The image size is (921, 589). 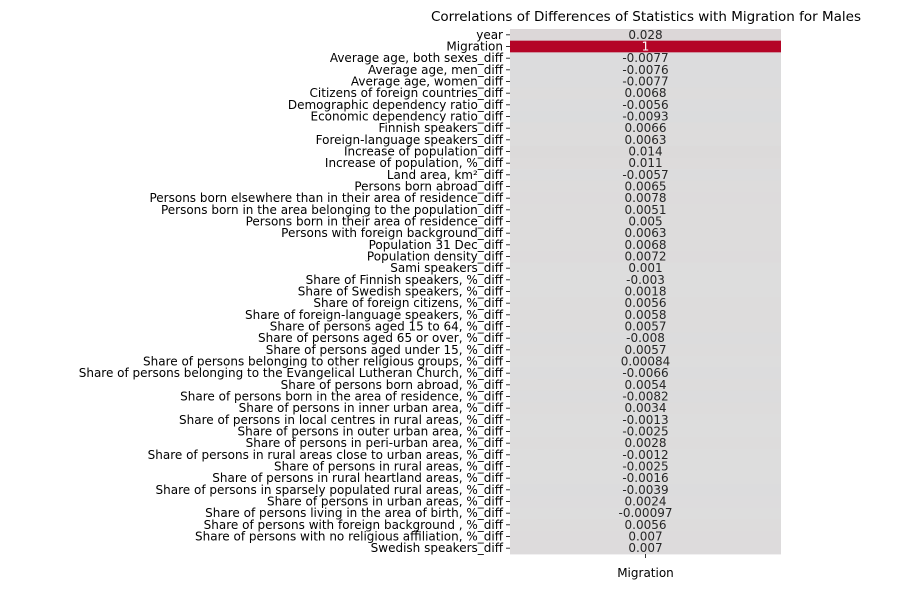 I want to click on cell-value-label: 0.0051, so click(x=646, y=210).